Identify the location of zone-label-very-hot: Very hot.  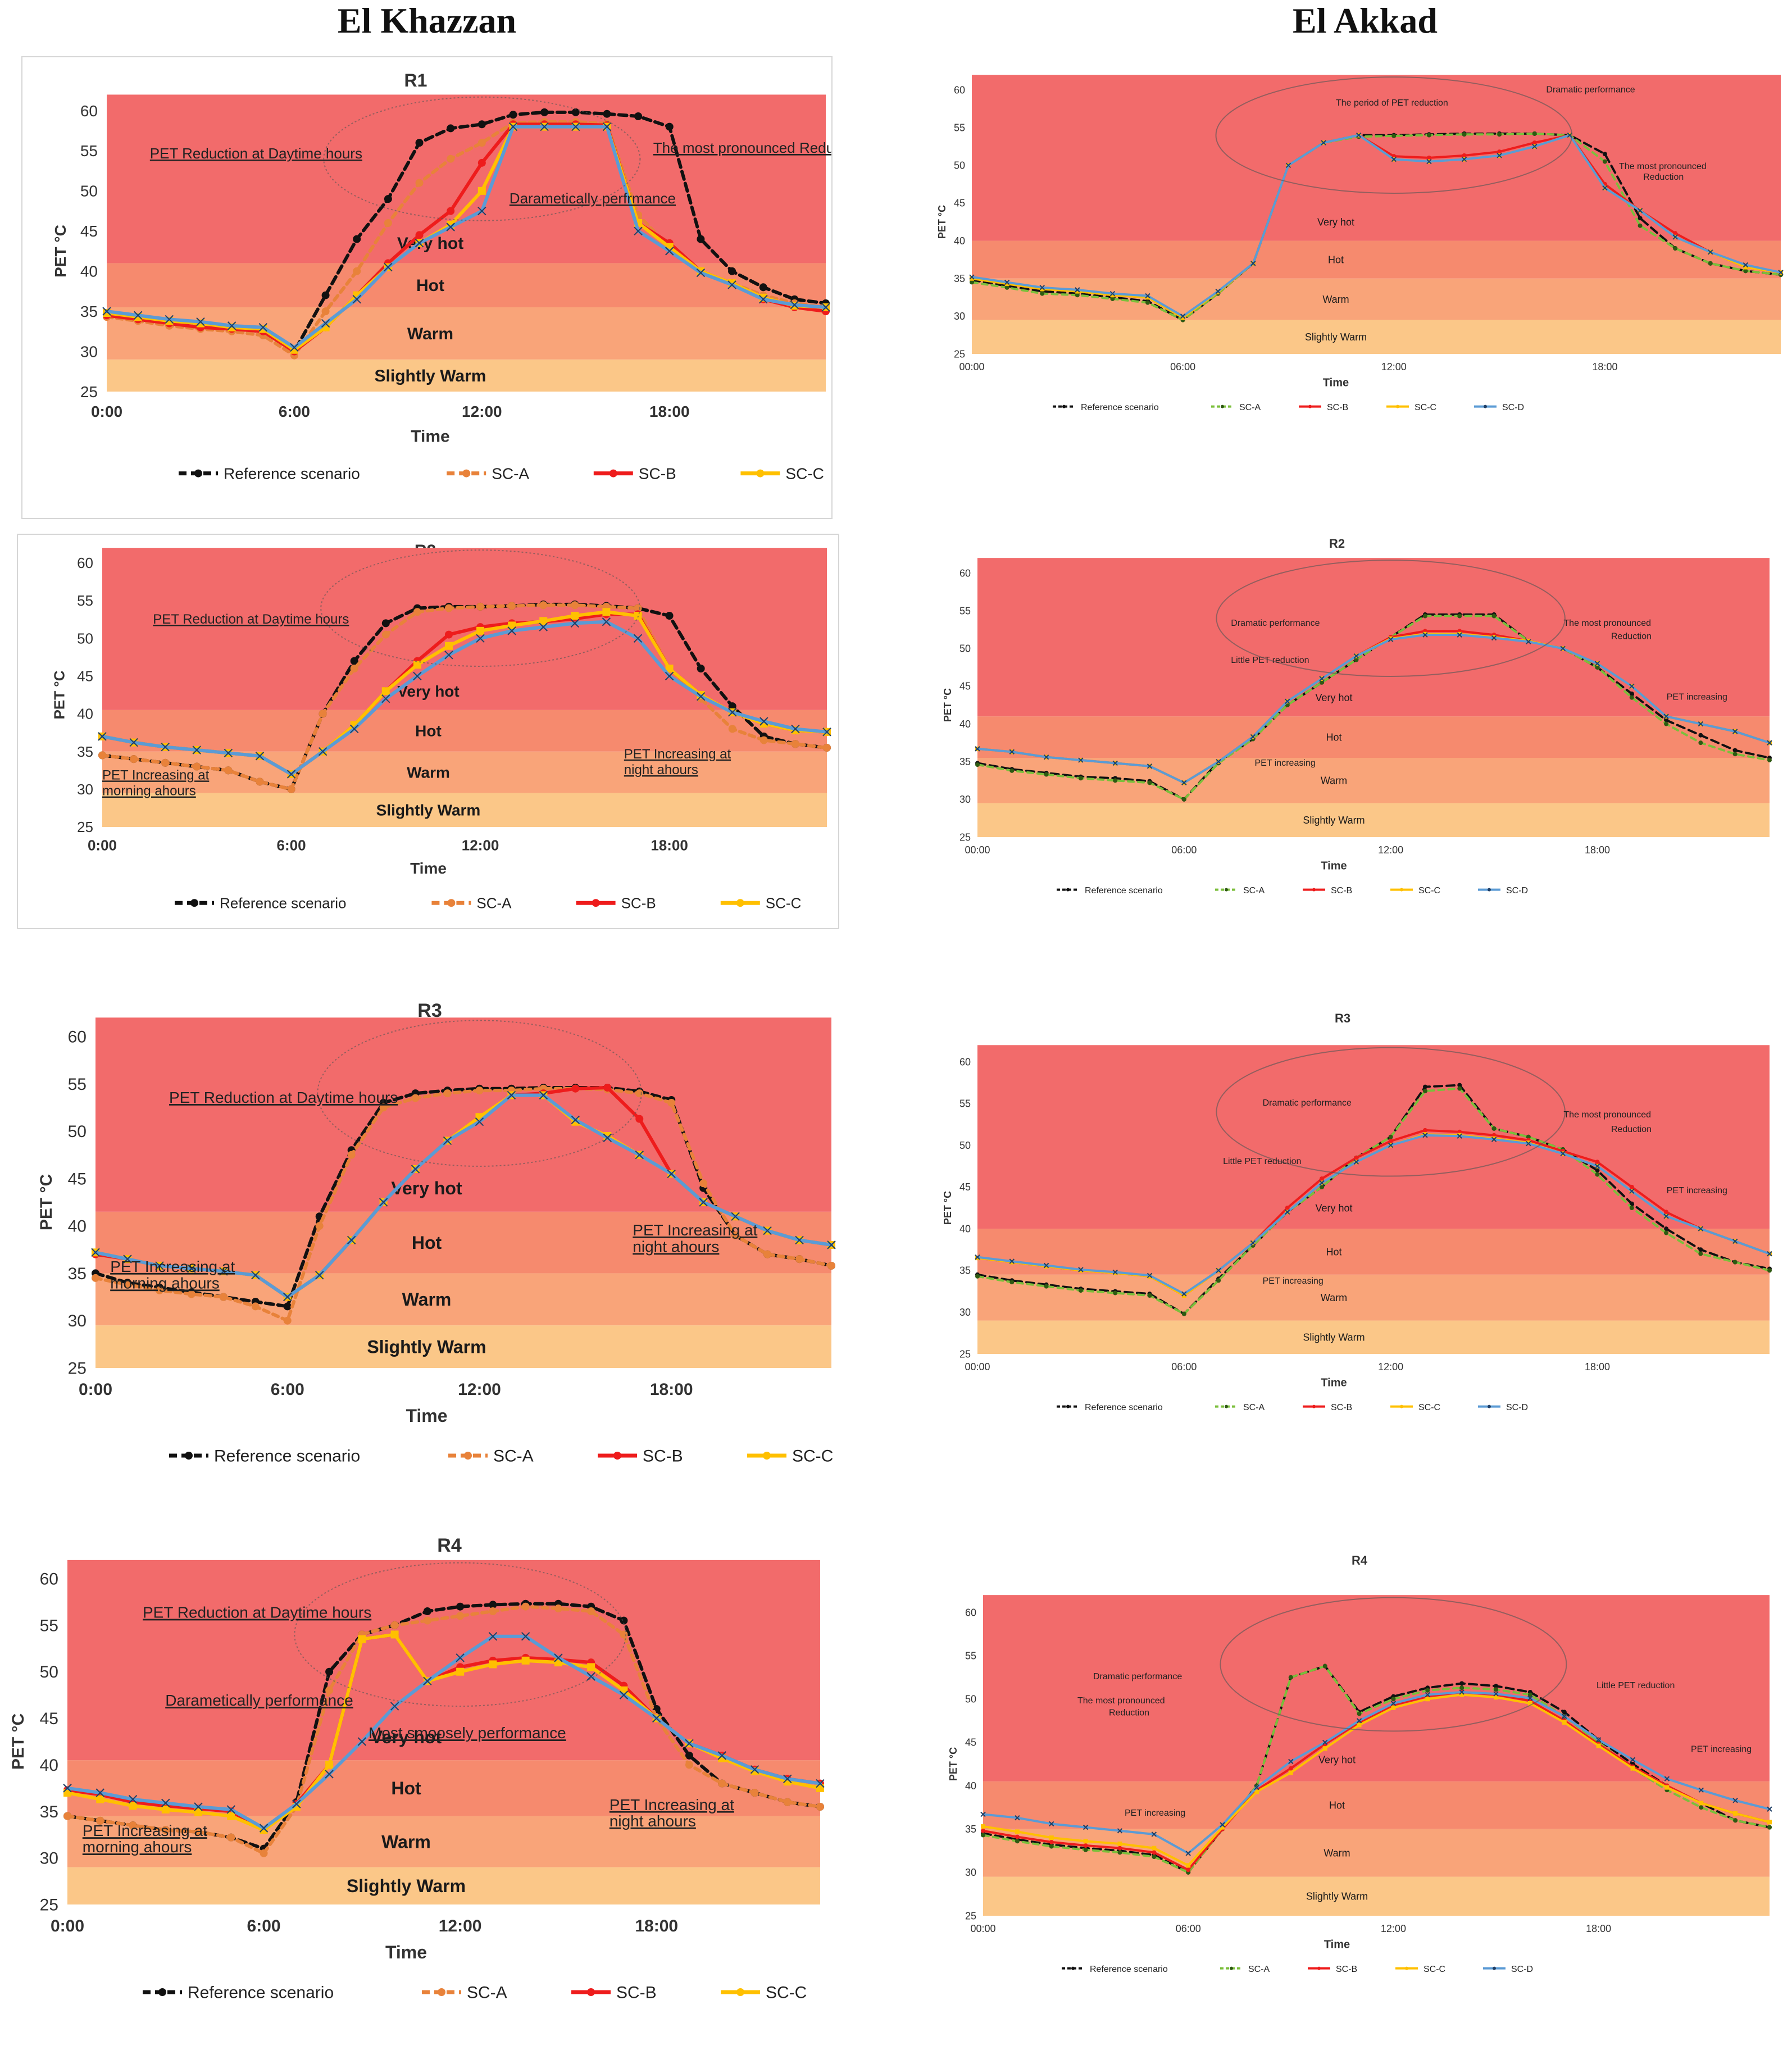
(428, 692).